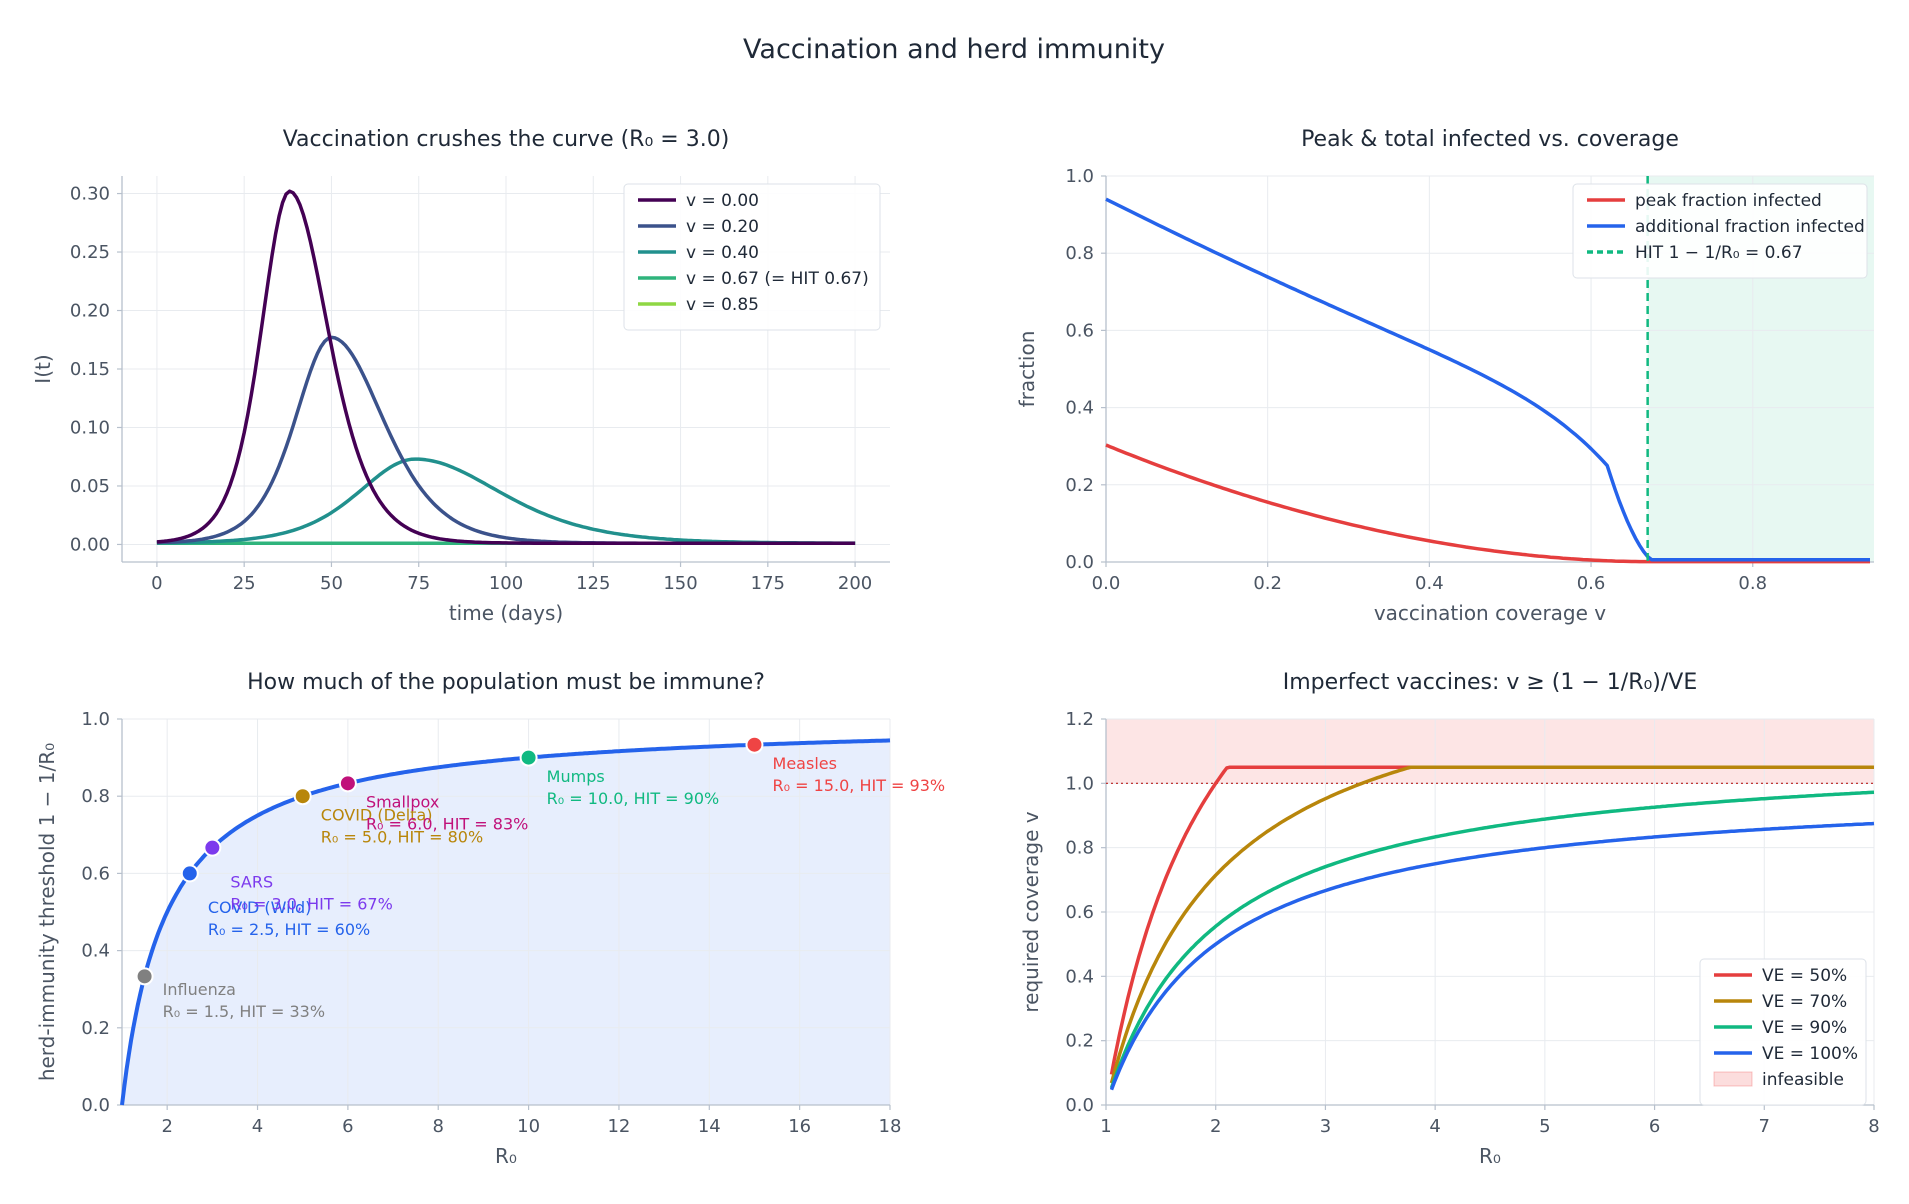  Describe the element at coordinates (680, 583) in the screenshot. I see `x-tick-label: 150` at that location.